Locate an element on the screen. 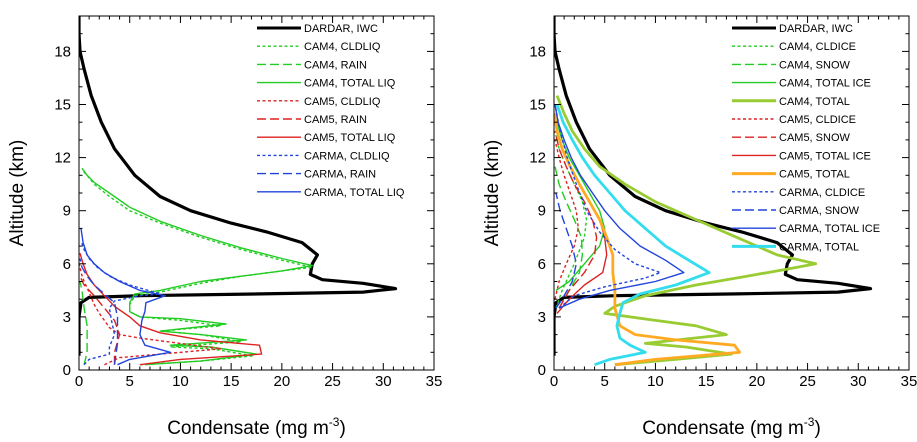 This screenshot has width=917, height=442. series-line-cam5-total-liq is located at coordinates (171, 309).